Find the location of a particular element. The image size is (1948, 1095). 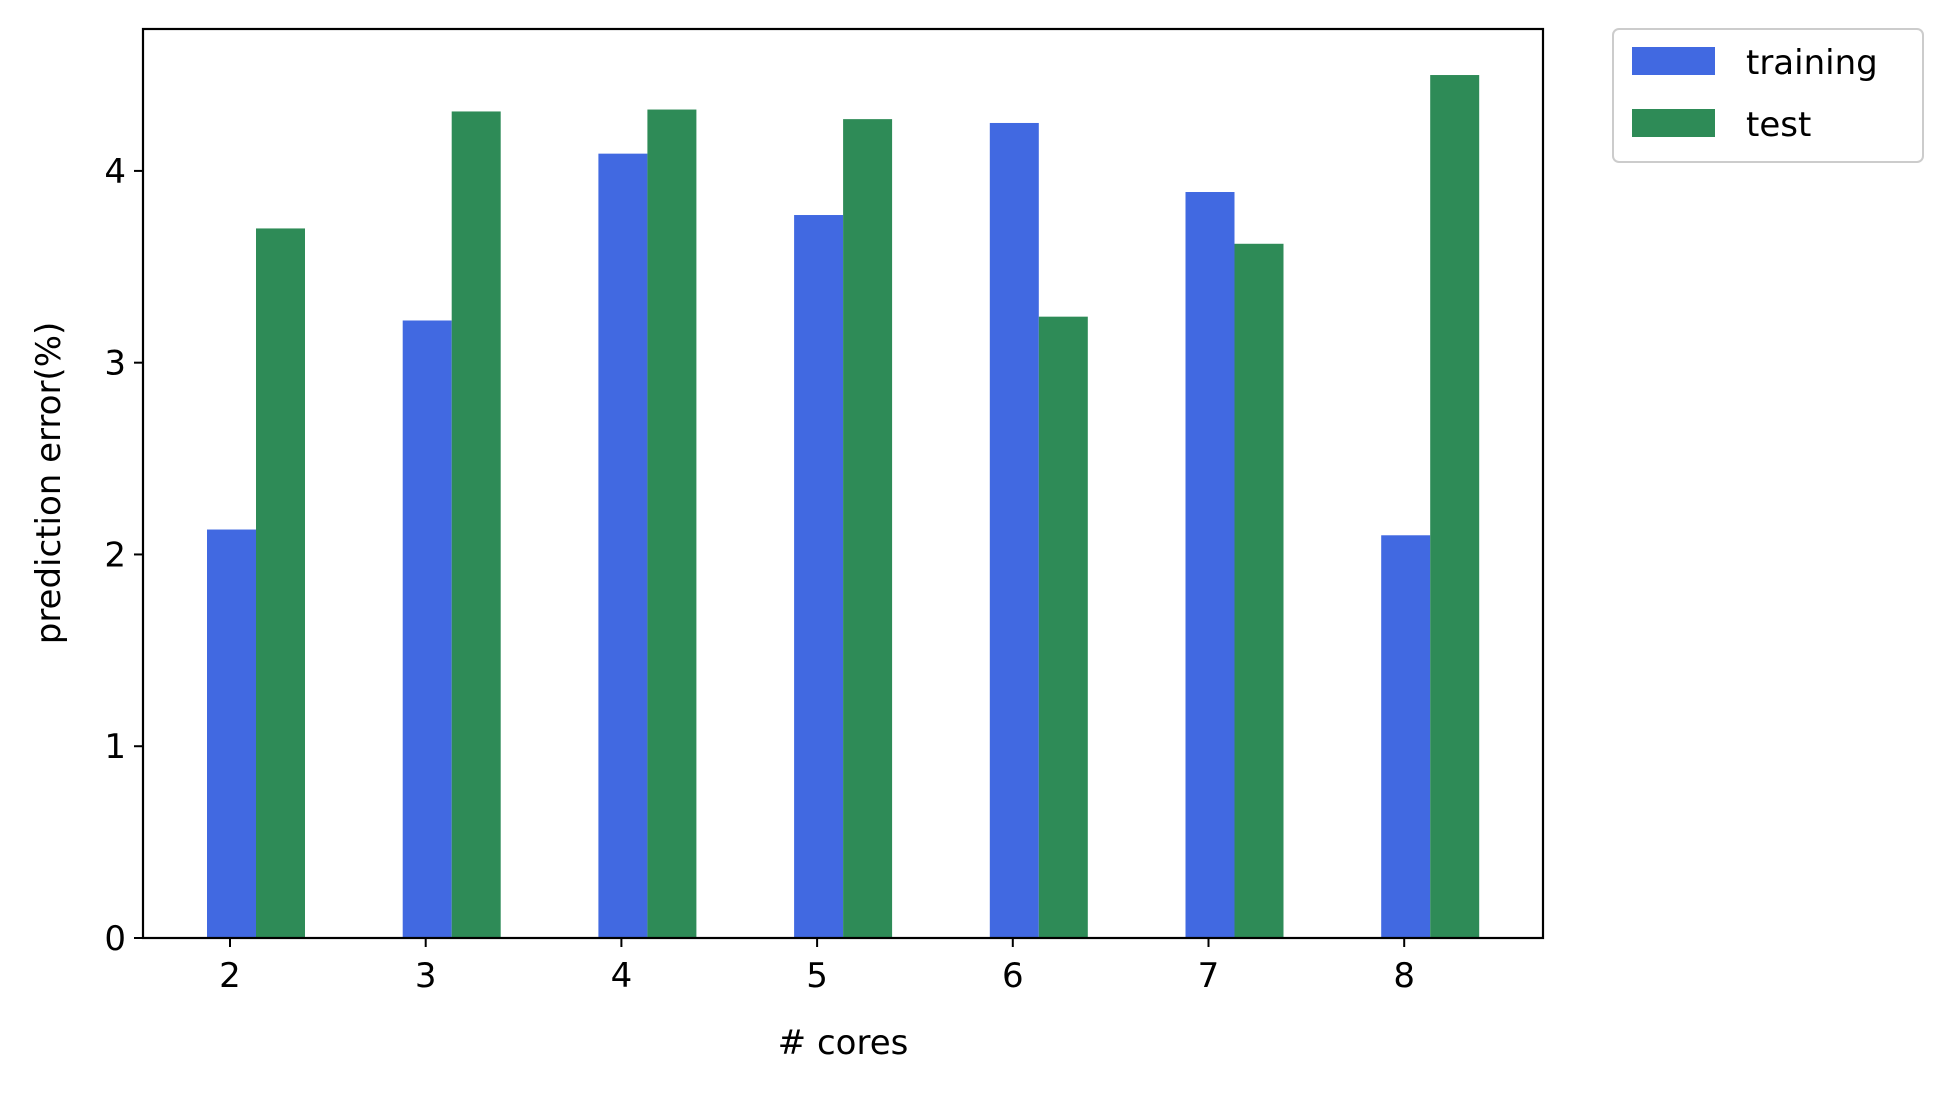

legend-swatch-test is located at coordinates (1673, 123).